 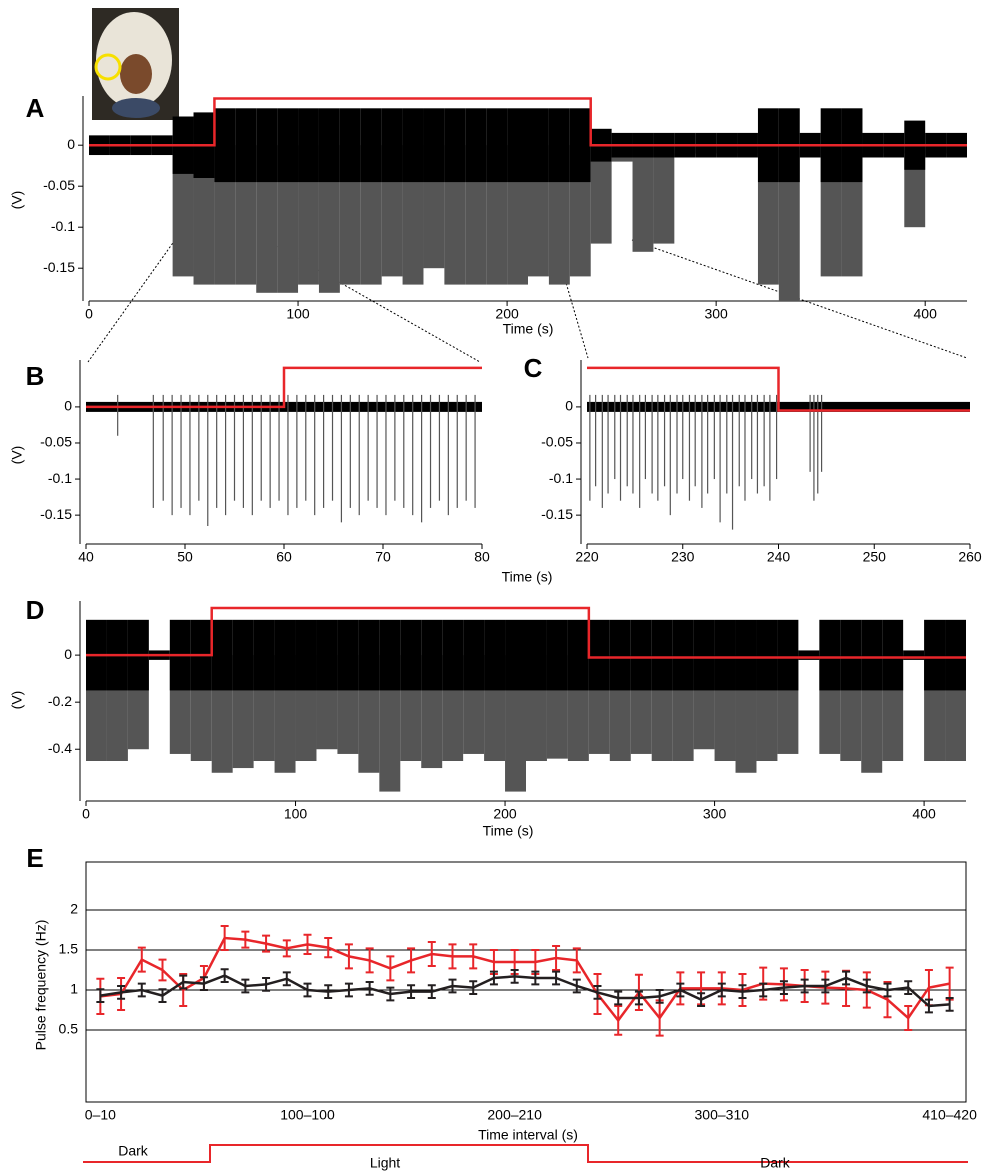 I want to click on x-tick-label: 100–100, so click(x=307, y=1115).